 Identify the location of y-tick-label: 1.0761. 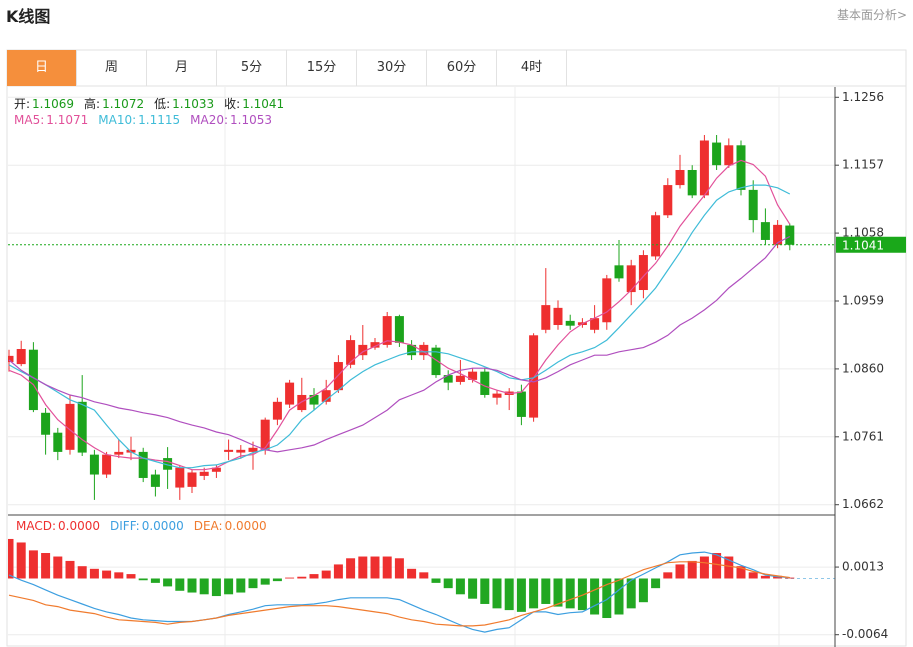
(863, 436).